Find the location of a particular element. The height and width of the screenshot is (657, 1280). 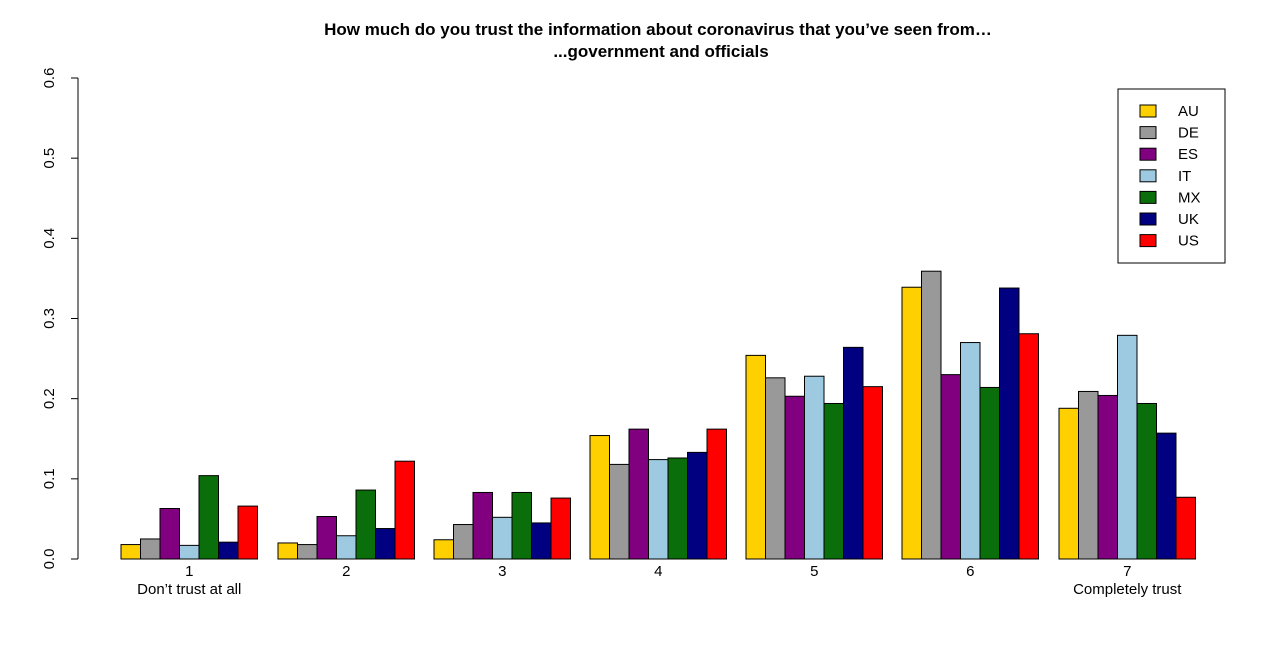

x-tick-label: 2 is located at coordinates (346, 571).